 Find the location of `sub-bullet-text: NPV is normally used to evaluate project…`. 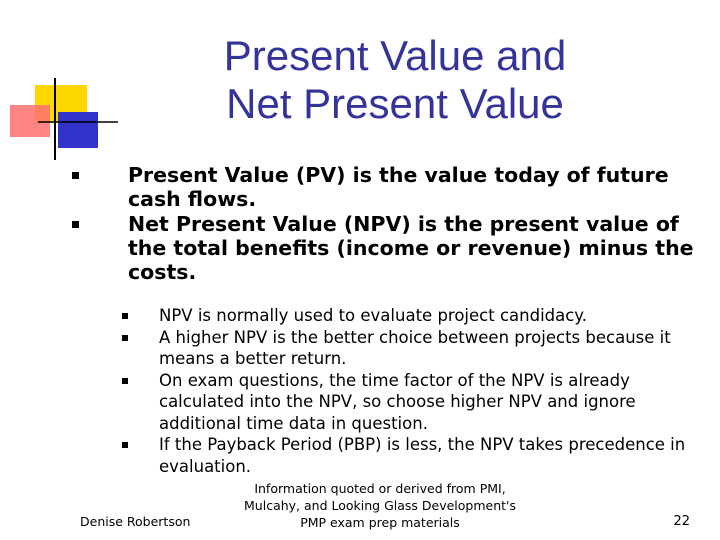

sub-bullet-text: NPV is normally used to evaluate project… is located at coordinates (373, 315).